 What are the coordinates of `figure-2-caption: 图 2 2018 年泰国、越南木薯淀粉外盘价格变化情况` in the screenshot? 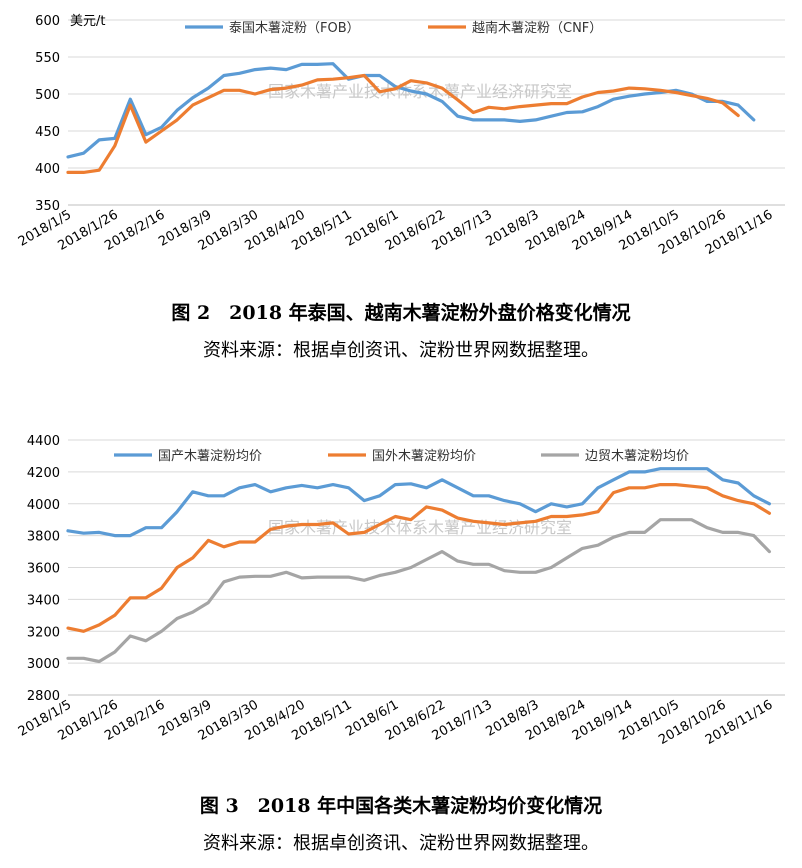 It's located at (401, 313).